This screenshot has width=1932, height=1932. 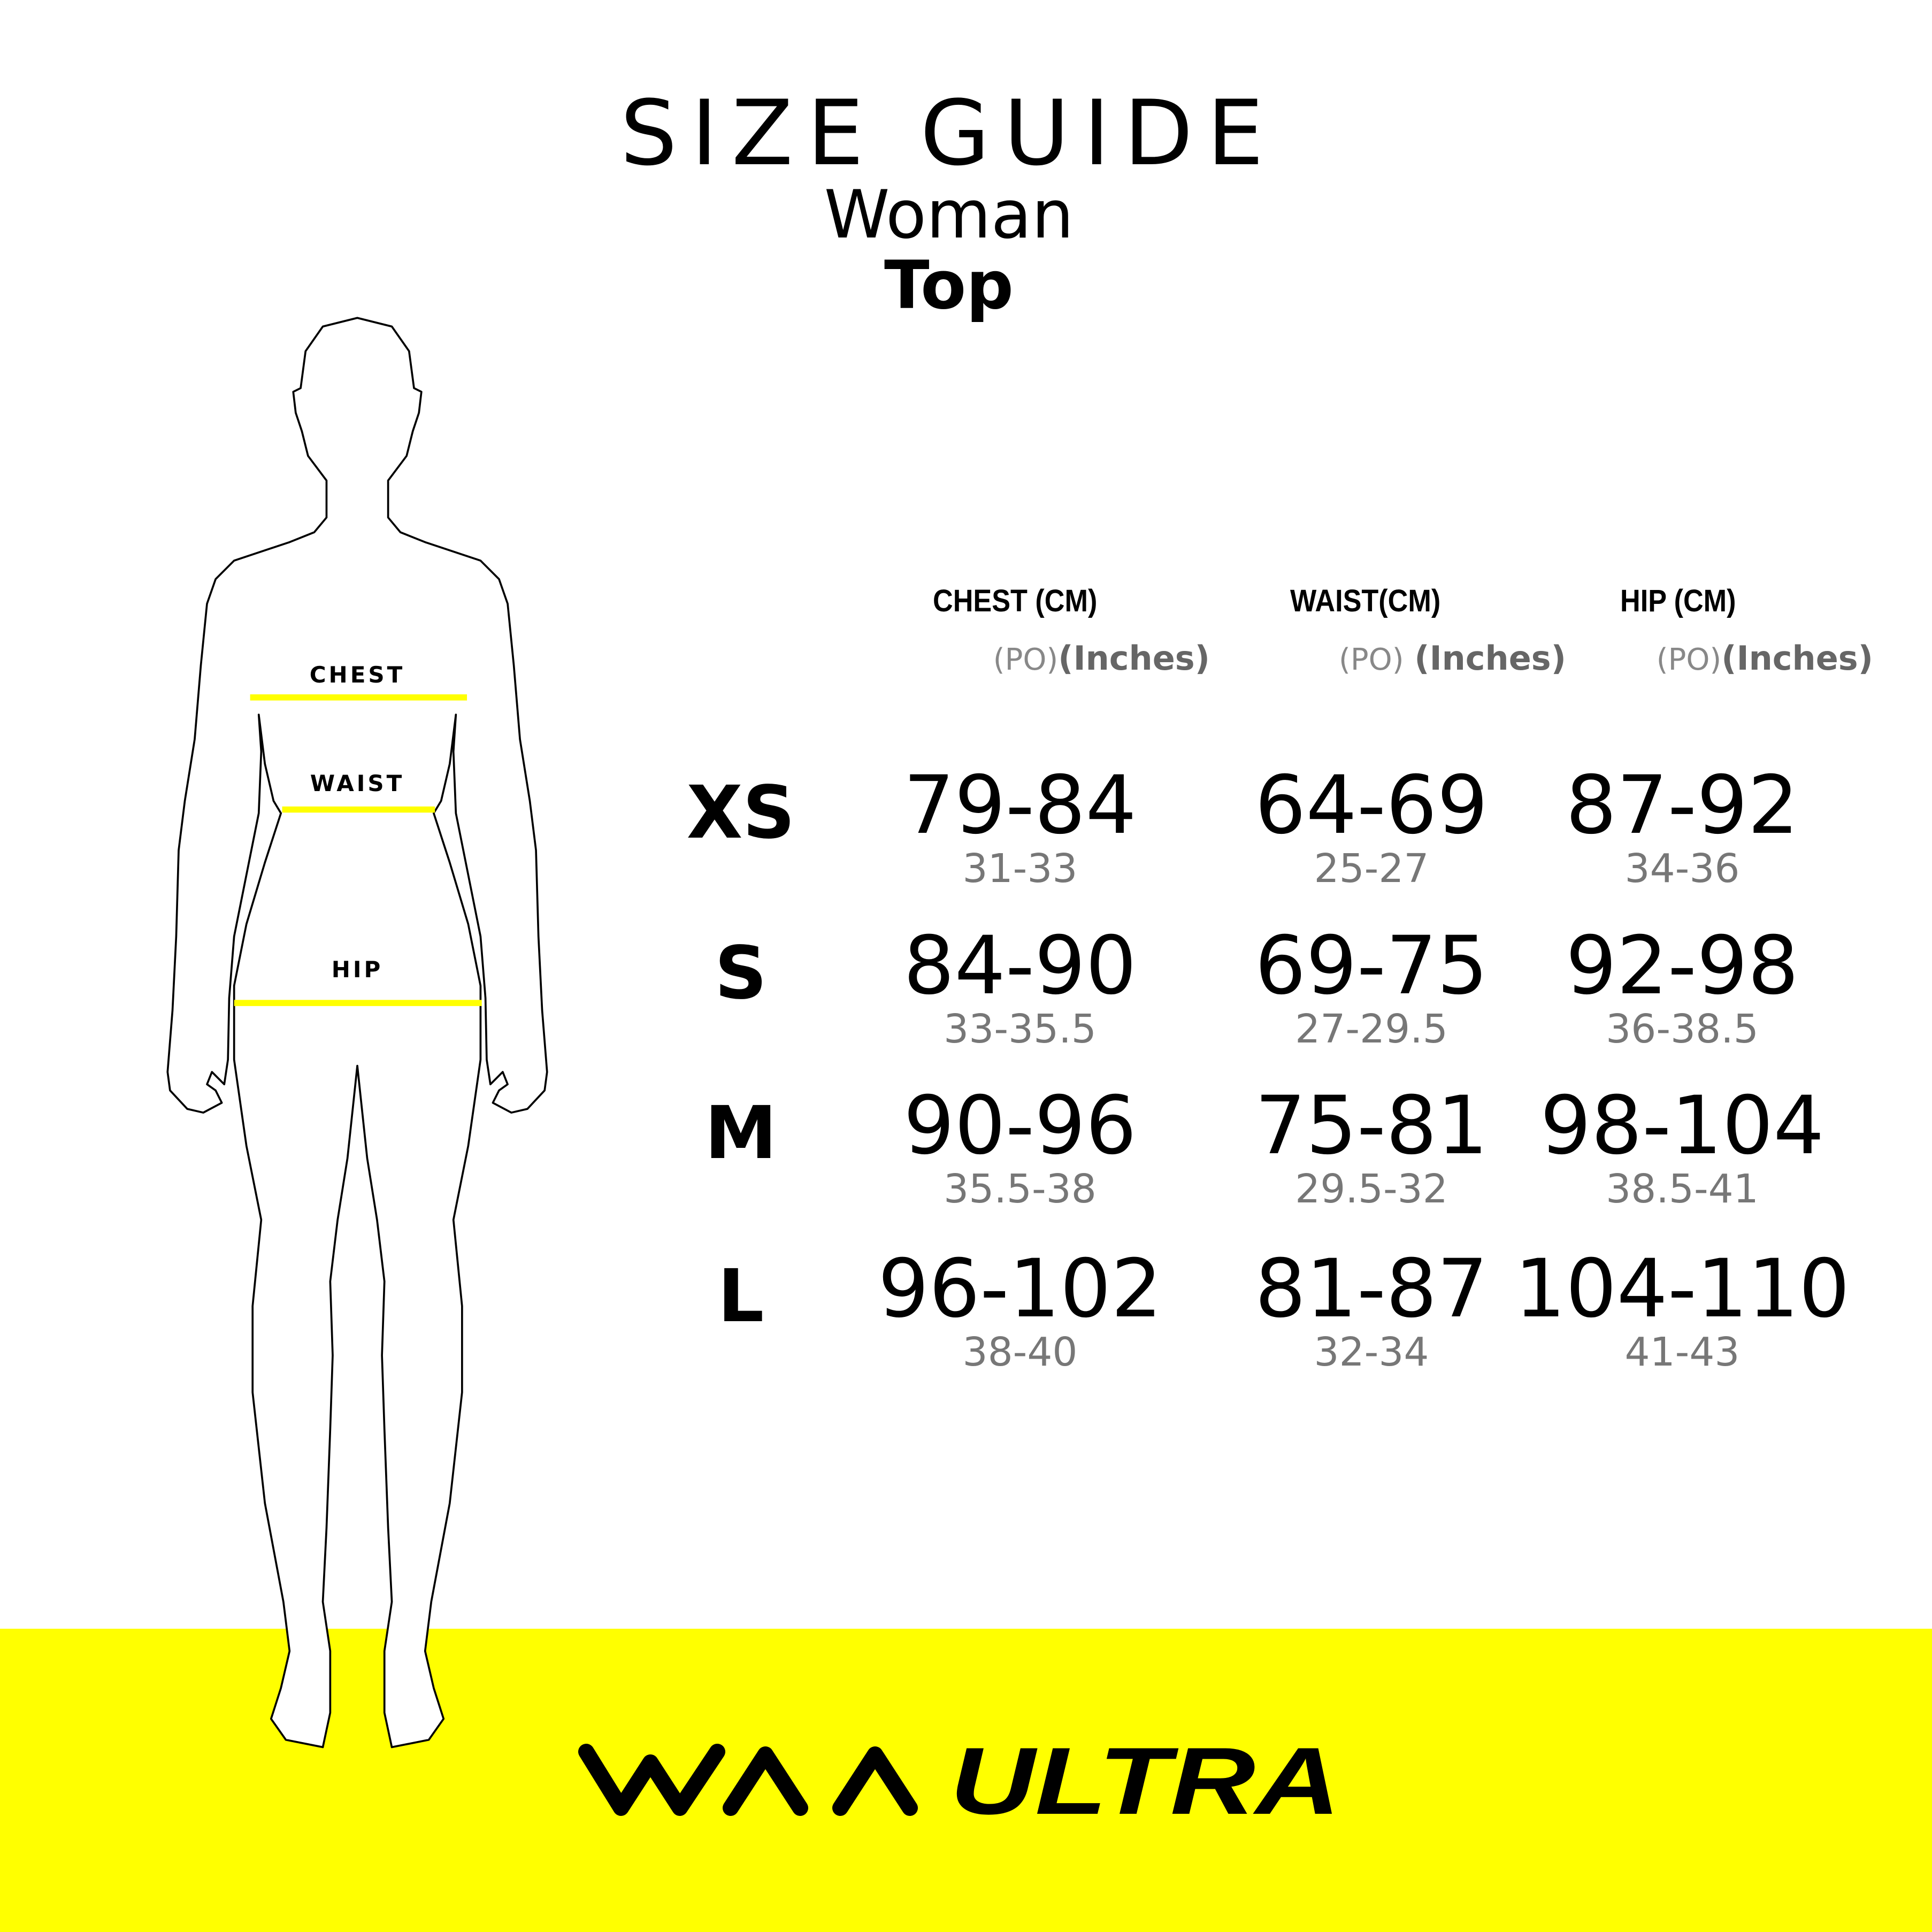 What do you see at coordinates (949, 215) in the screenshot?
I see `page-subtitle: Woman` at bounding box center [949, 215].